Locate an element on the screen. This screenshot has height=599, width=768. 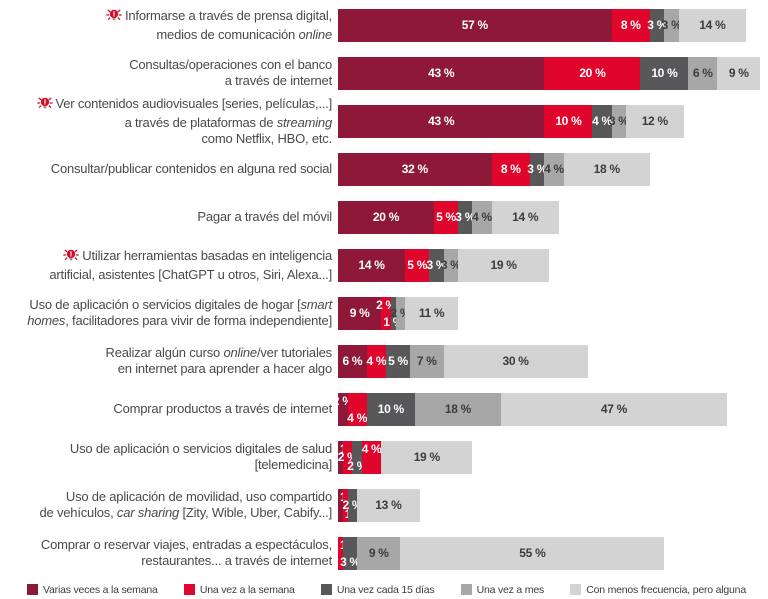
category-label-line: en internet para aprender a hacer algo is located at coordinates (166, 369).